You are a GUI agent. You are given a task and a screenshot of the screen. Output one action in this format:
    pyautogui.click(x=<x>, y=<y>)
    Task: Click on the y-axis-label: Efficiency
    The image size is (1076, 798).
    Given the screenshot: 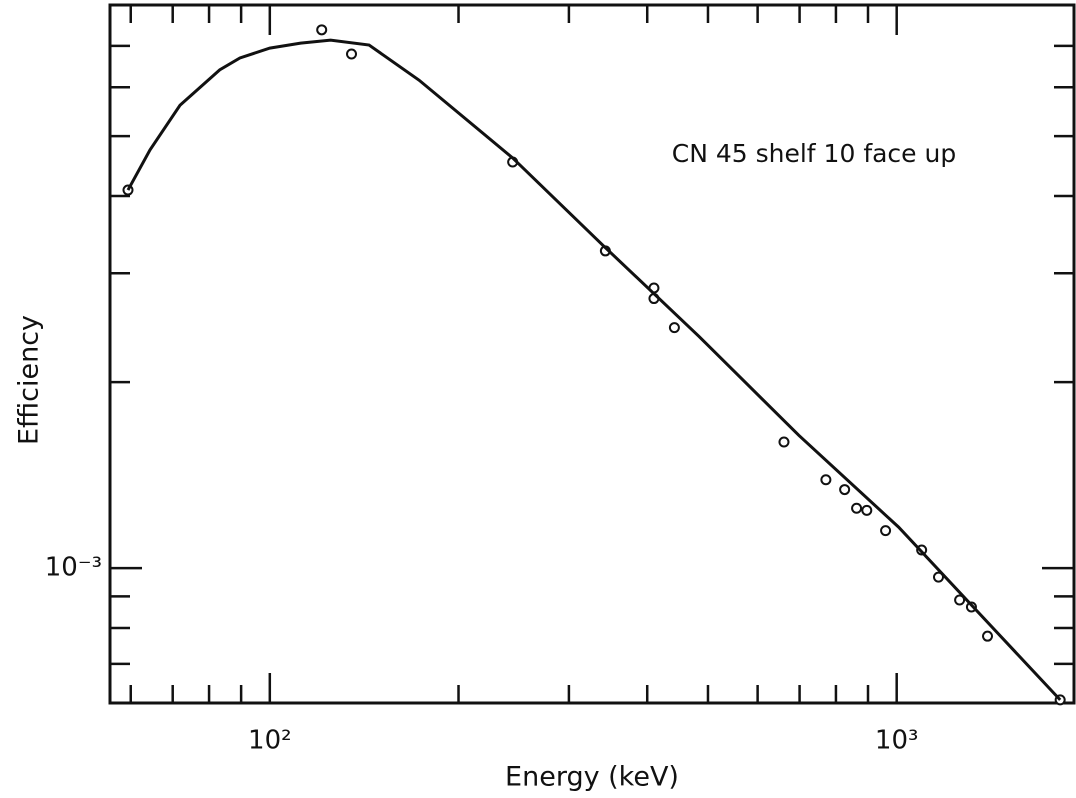 What is the action you would take?
    pyautogui.click(x=29, y=380)
    